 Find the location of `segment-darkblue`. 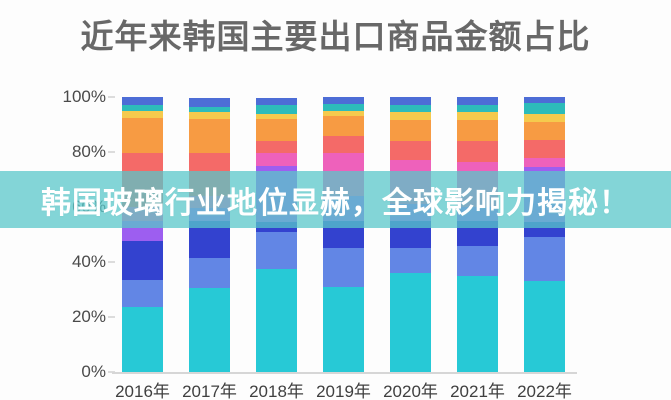

segment-darkblue is located at coordinates (142, 260).